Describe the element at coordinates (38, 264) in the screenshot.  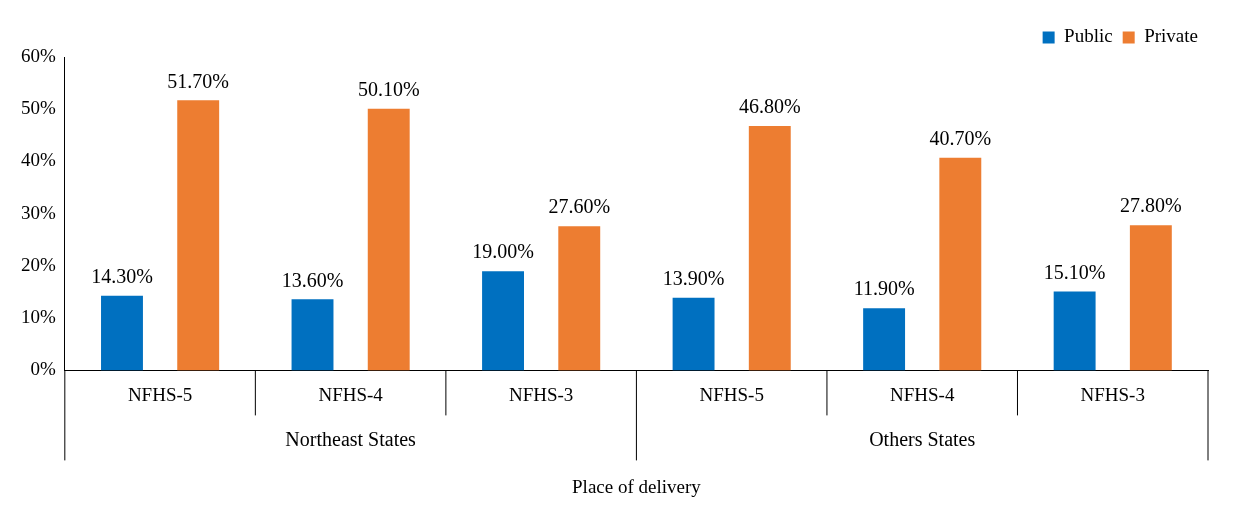
I see `y-tick-label: 20%` at that location.